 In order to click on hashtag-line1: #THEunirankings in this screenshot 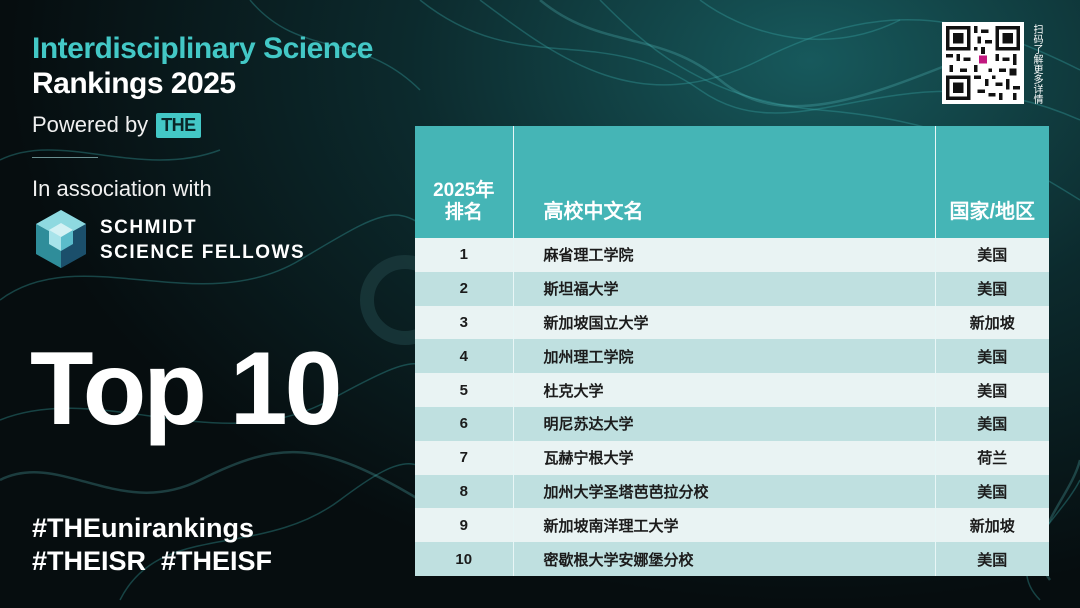, I will do `click(143, 528)`.